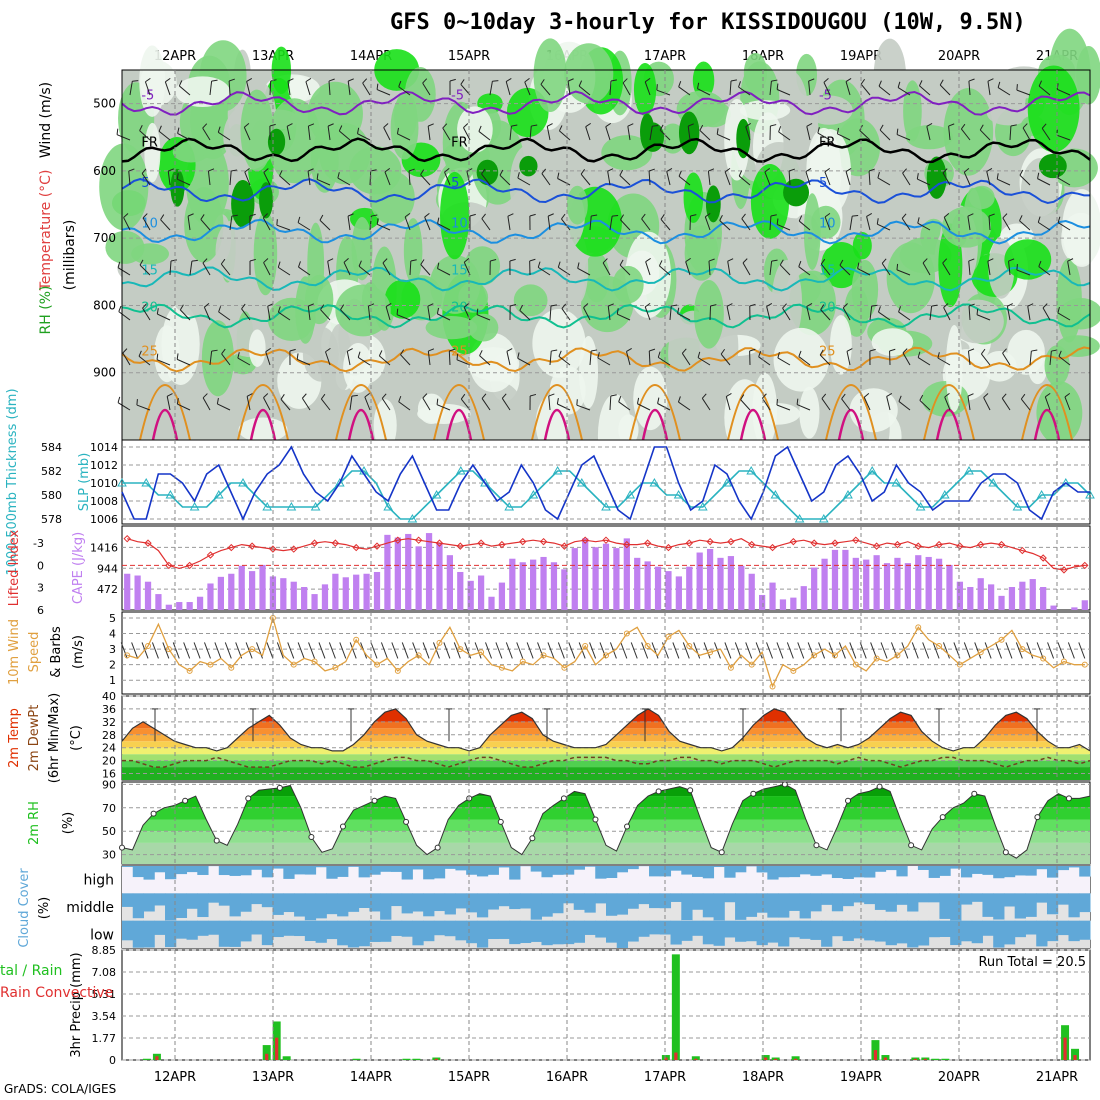 This screenshot has width=1100, height=1100. What do you see at coordinates (46, 231) in the screenshot?
I see `ylabel-temperature: Temperature (°C)` at bounding box center [46, 231].